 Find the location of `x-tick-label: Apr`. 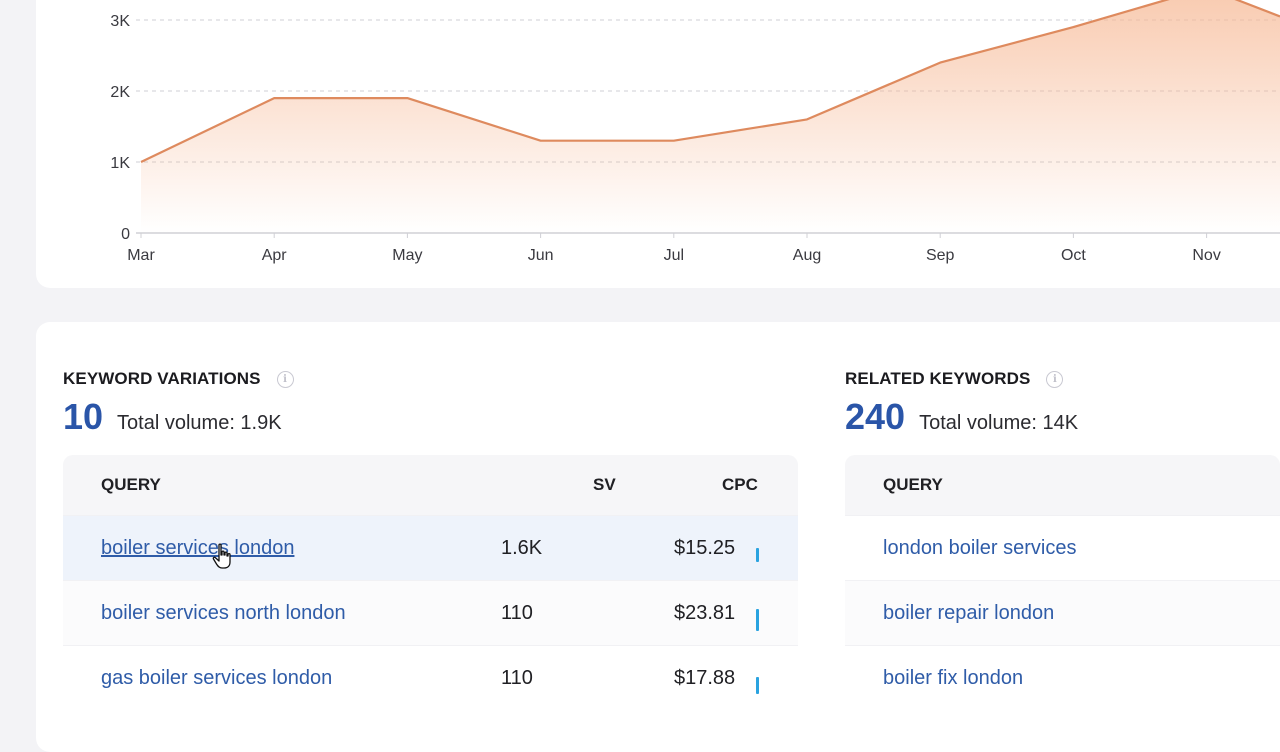

x-tick-label: Apr is located at coordinates (275, 255).